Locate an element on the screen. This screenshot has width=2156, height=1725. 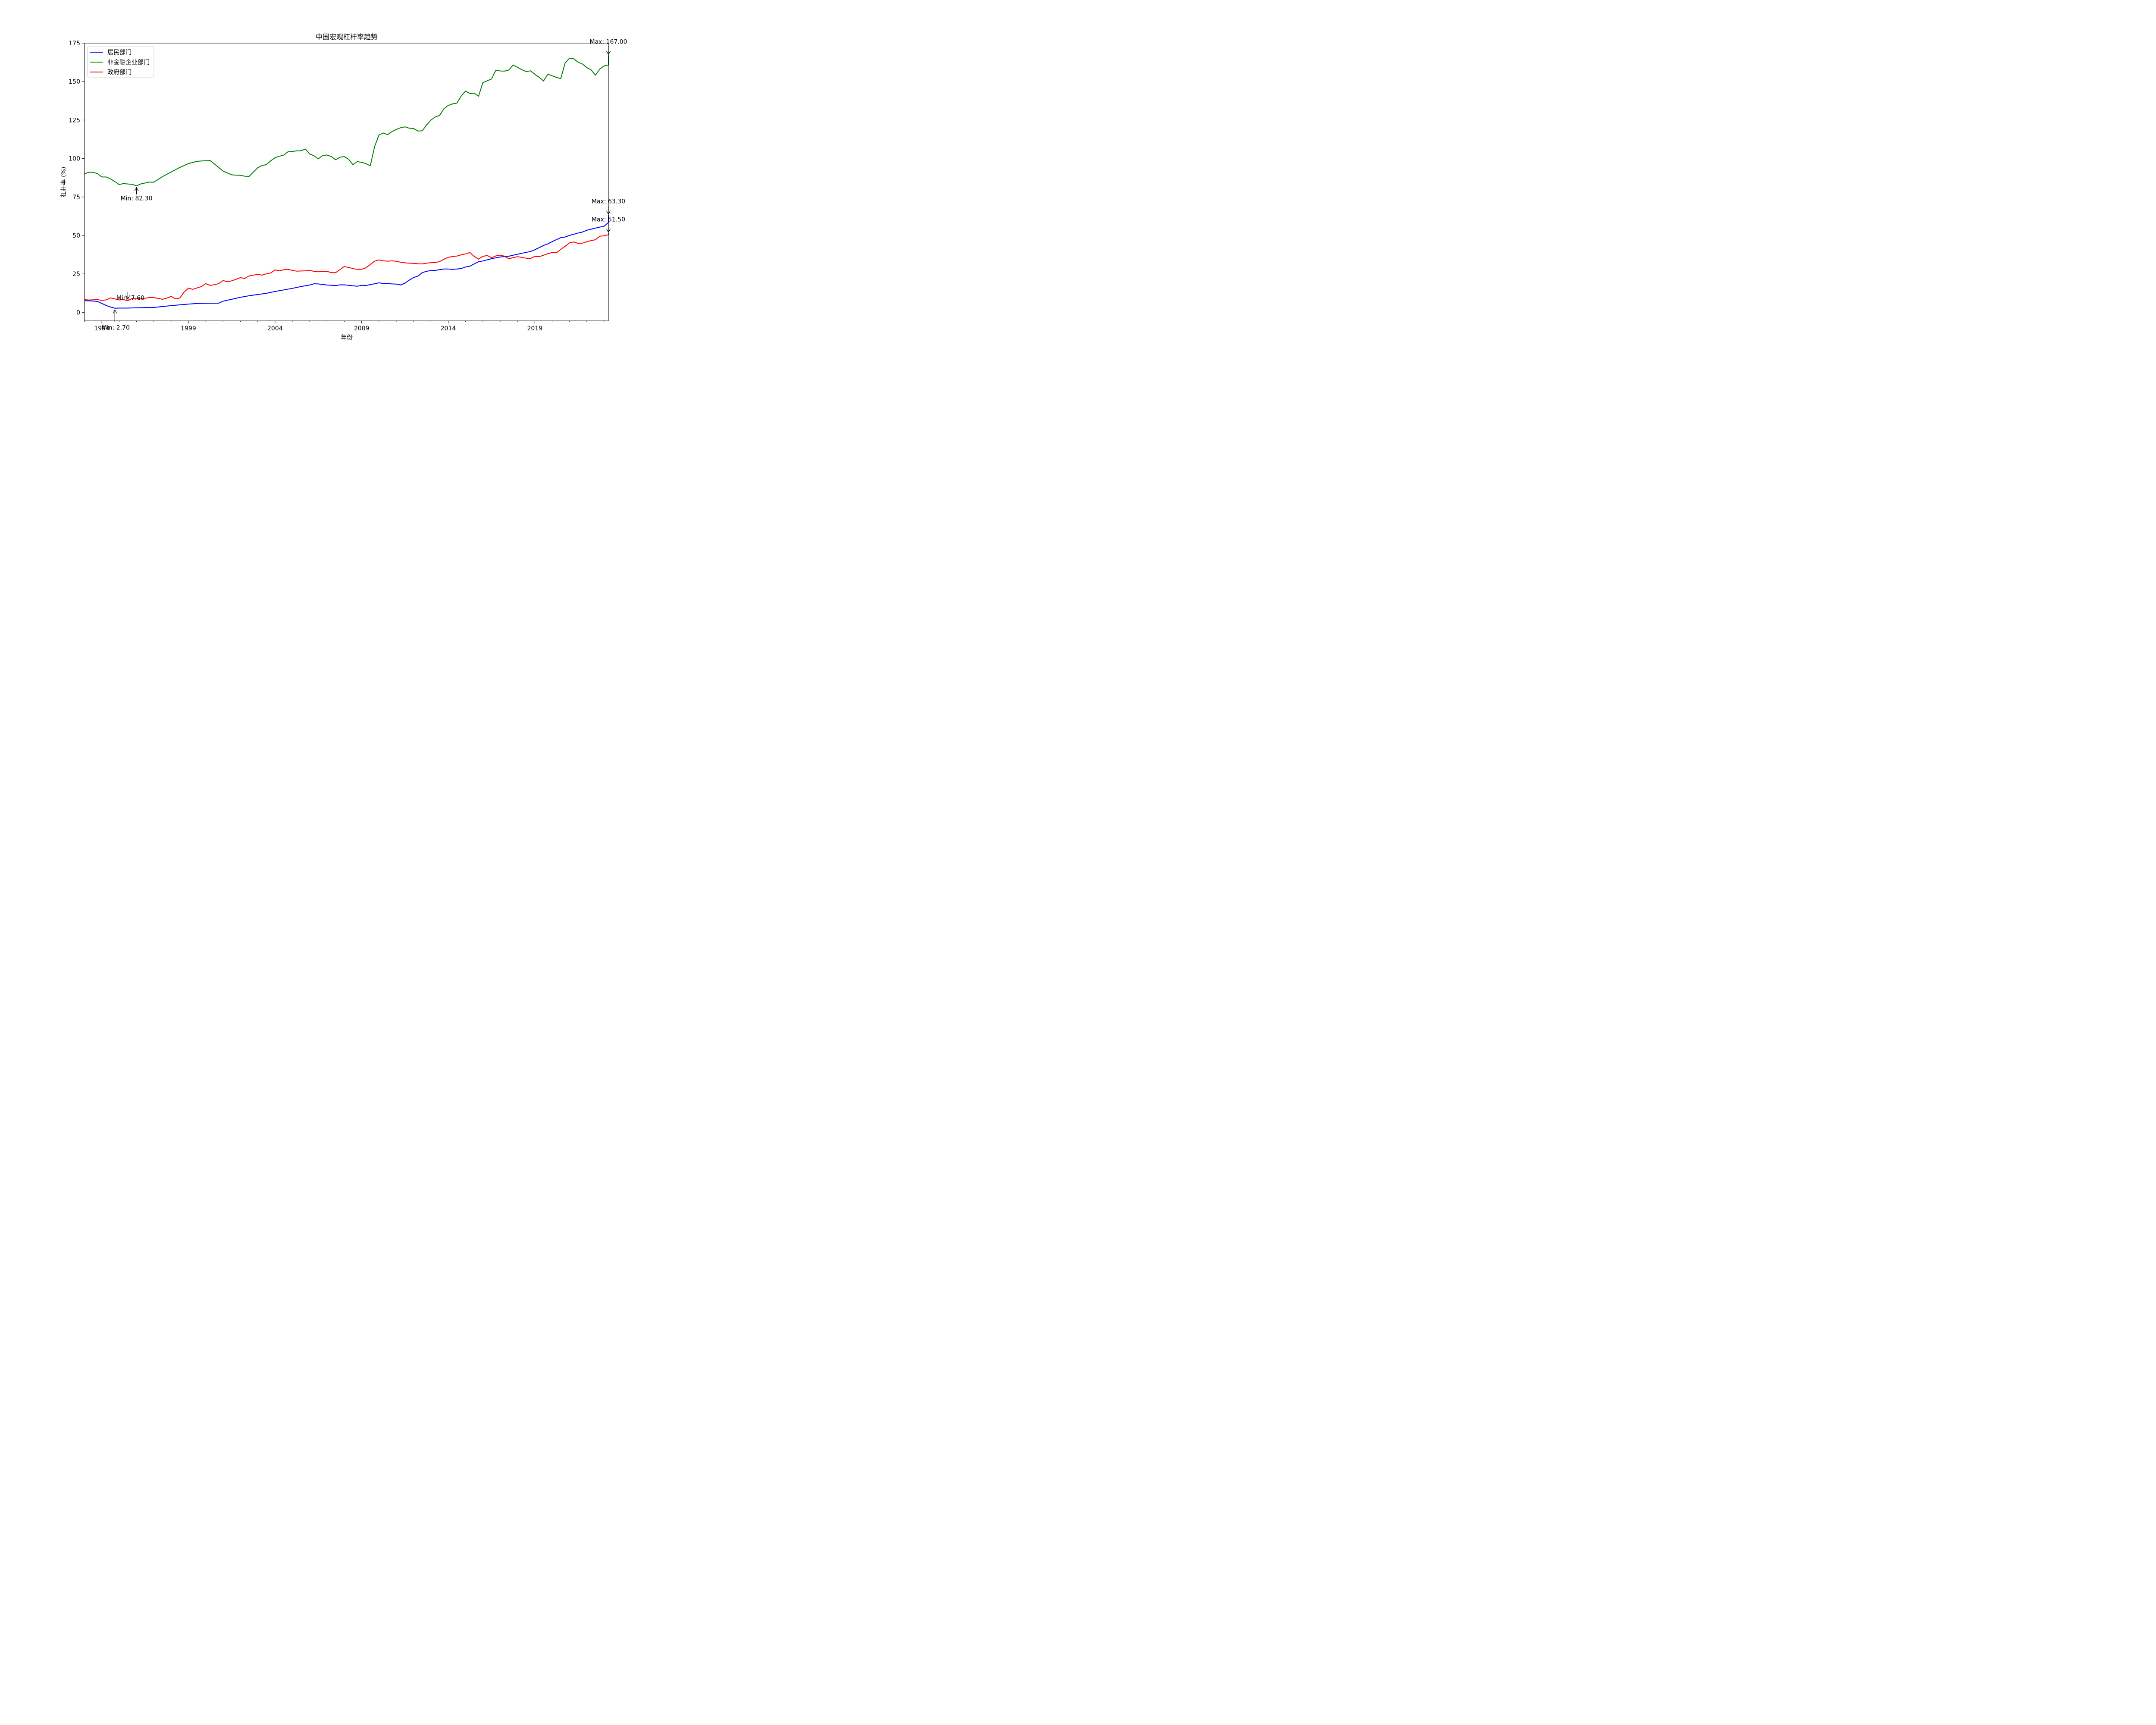
min-annotation-1: Min: 2.70 is located at coordinates (116, 321).